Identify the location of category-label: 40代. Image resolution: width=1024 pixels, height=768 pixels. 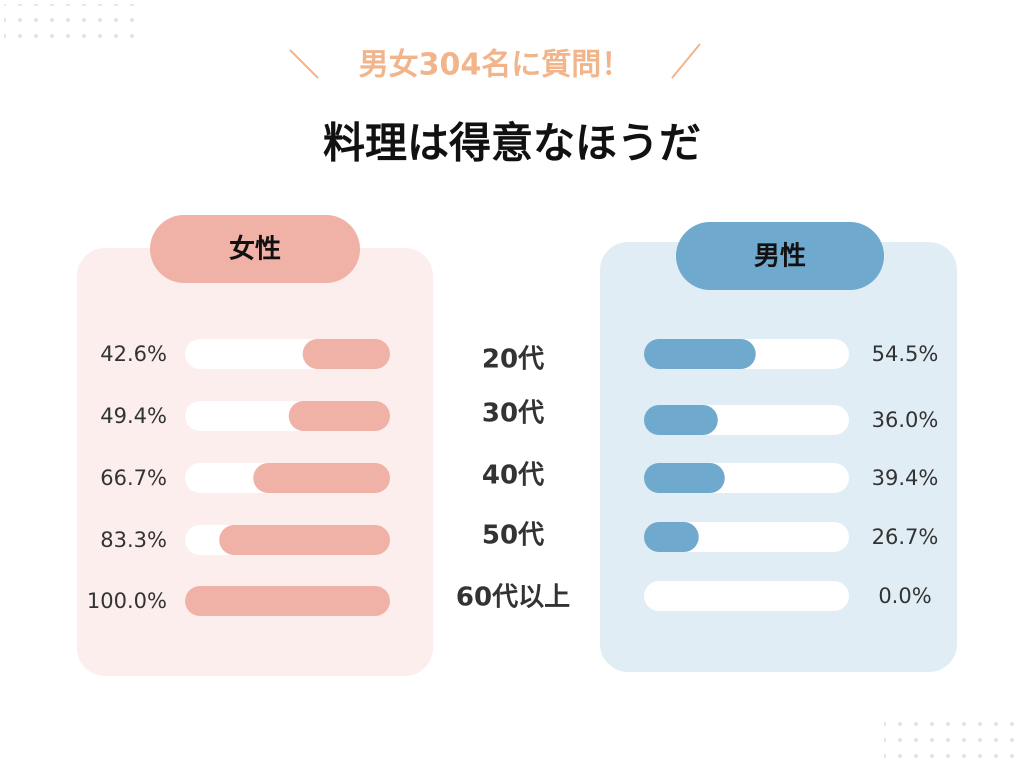
(513, 476).